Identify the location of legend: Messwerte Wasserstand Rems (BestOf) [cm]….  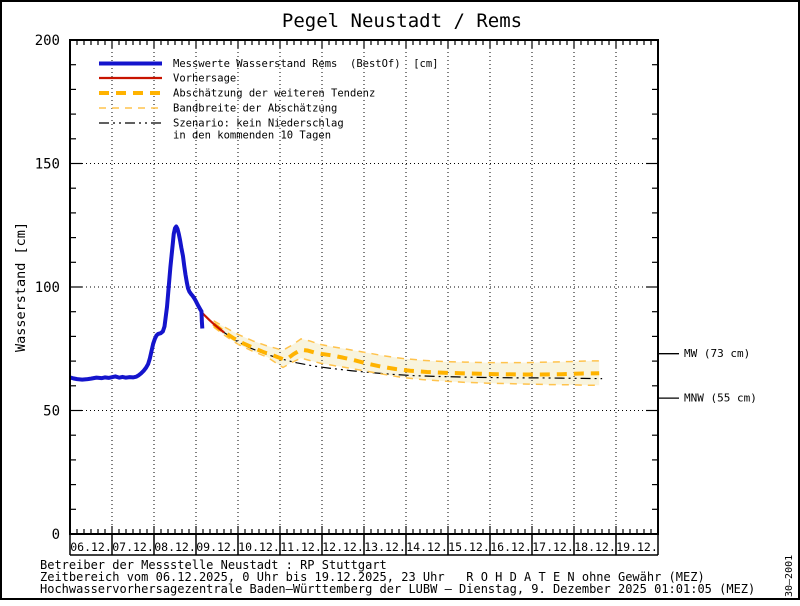
(269, 100).